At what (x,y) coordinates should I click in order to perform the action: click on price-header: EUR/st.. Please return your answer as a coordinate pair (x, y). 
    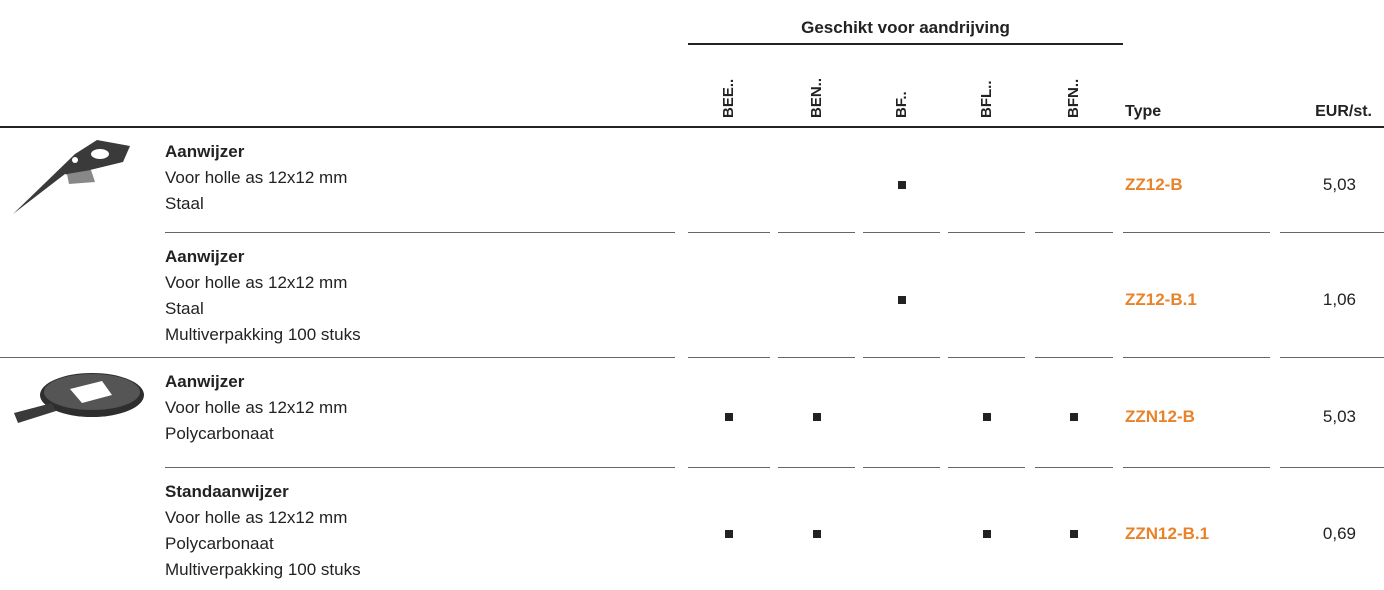
    Looking at the image, I should click on (1343, 111).